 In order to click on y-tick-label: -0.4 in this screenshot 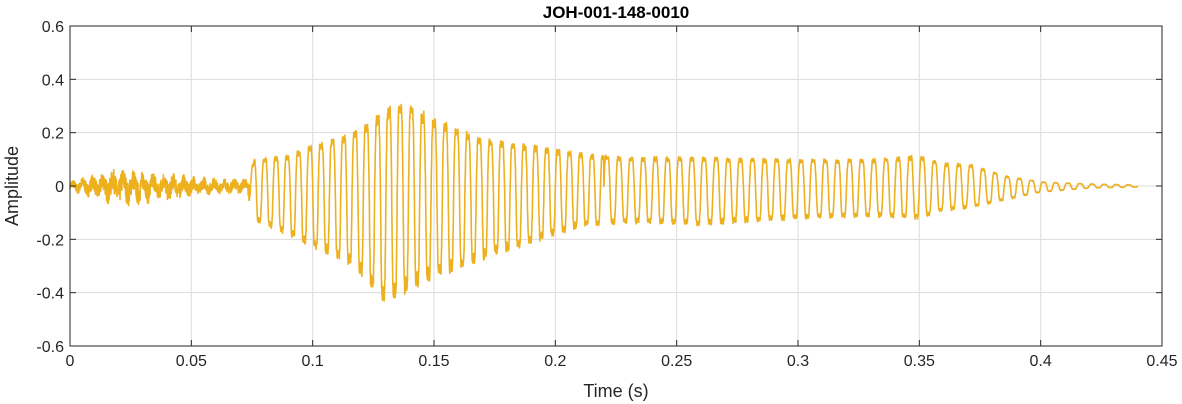, I will do `click(50, 294)`.